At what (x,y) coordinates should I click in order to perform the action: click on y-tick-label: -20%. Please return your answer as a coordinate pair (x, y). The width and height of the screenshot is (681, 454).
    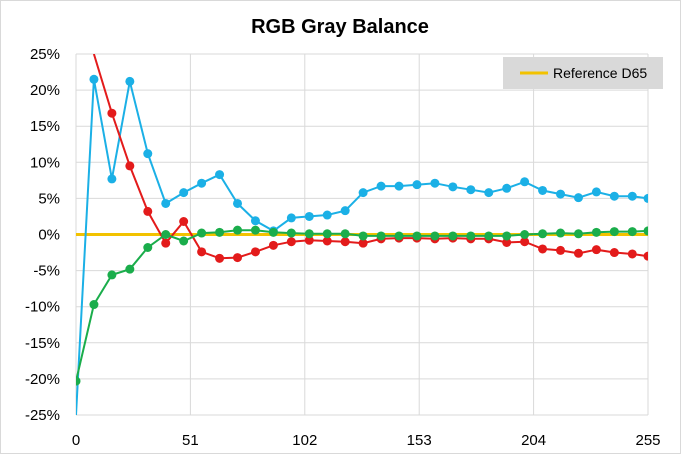
    Looking at the image, I should click on (42, 379).